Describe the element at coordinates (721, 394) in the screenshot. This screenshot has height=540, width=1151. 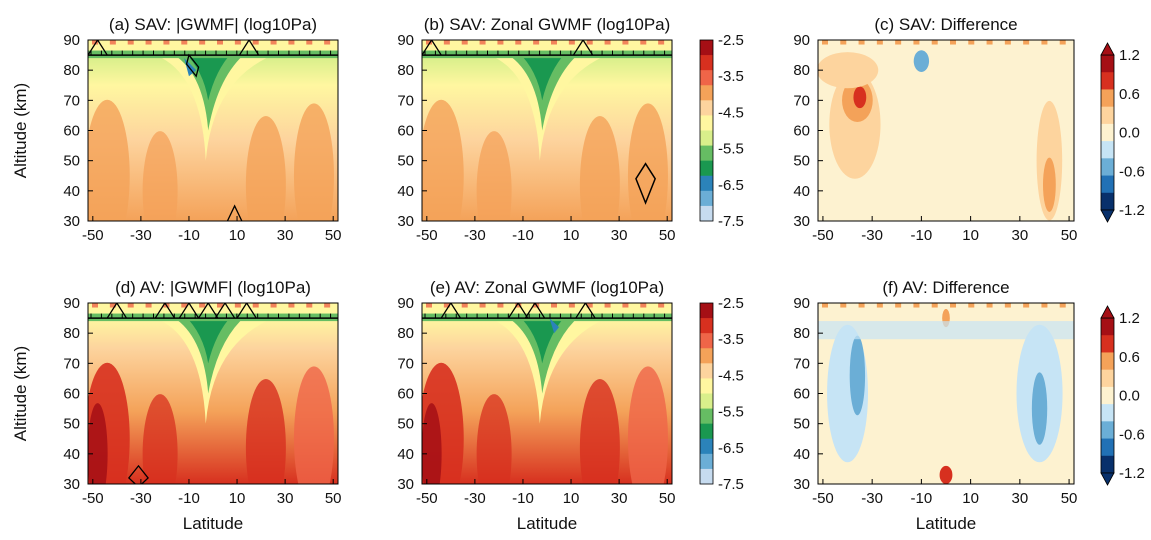
I see `gwmf-colorbar: -2.5 -3.5 -4.5 -5.5 -6.5 -7.5` at that location.